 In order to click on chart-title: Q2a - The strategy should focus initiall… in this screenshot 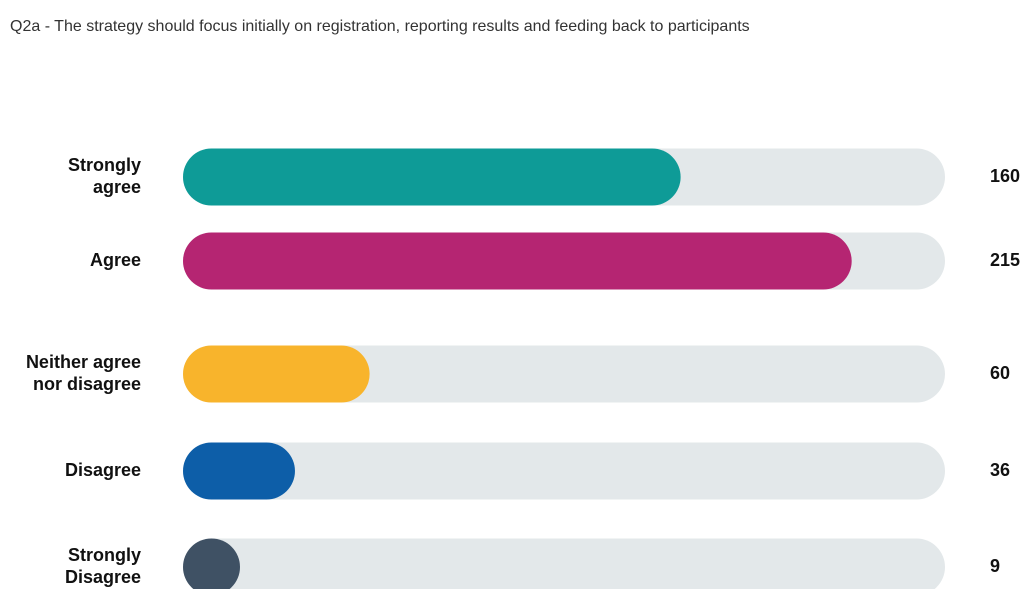, I will do `click(380, 26)`.